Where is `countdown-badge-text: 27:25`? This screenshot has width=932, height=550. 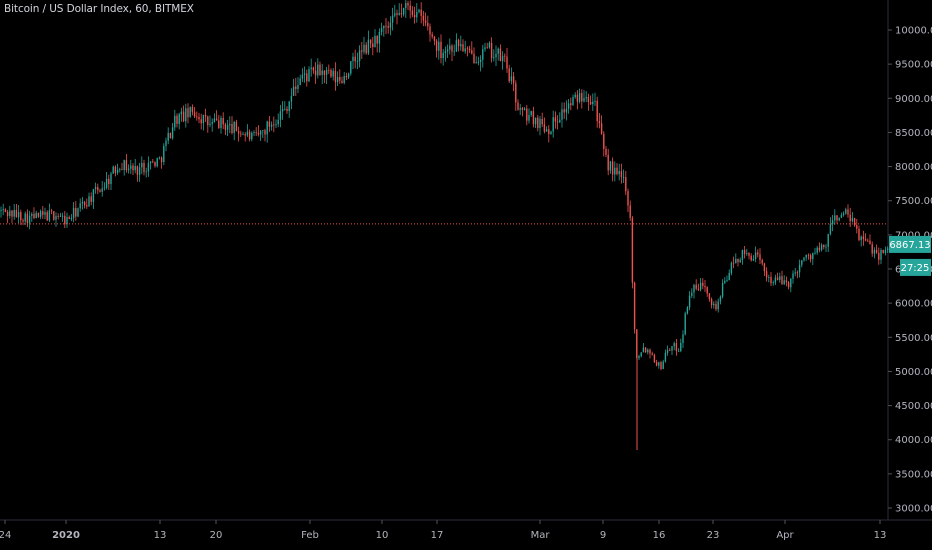 countdown-badge-text: 27:25 is located at coordinates (915, 268).